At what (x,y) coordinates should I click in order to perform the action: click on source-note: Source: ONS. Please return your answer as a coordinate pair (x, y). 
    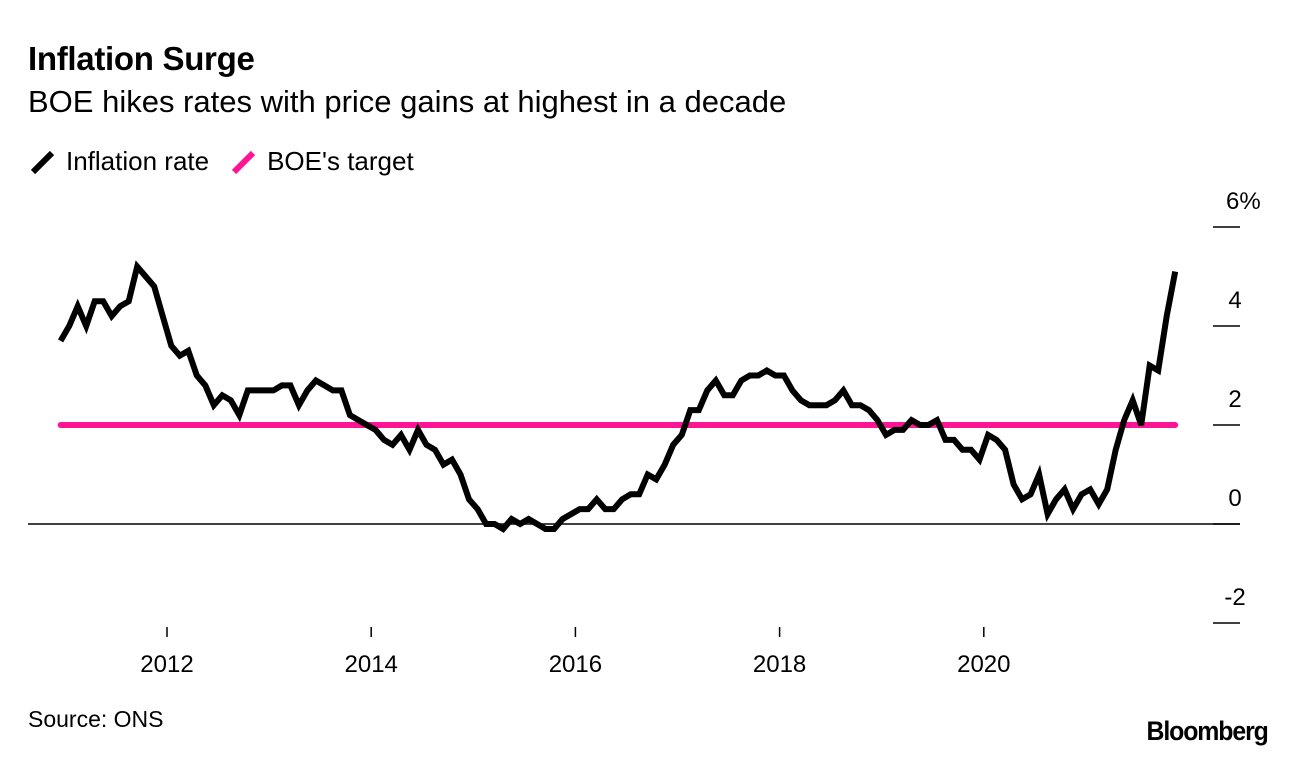
    Looking at the image, I should click on (96, 719).